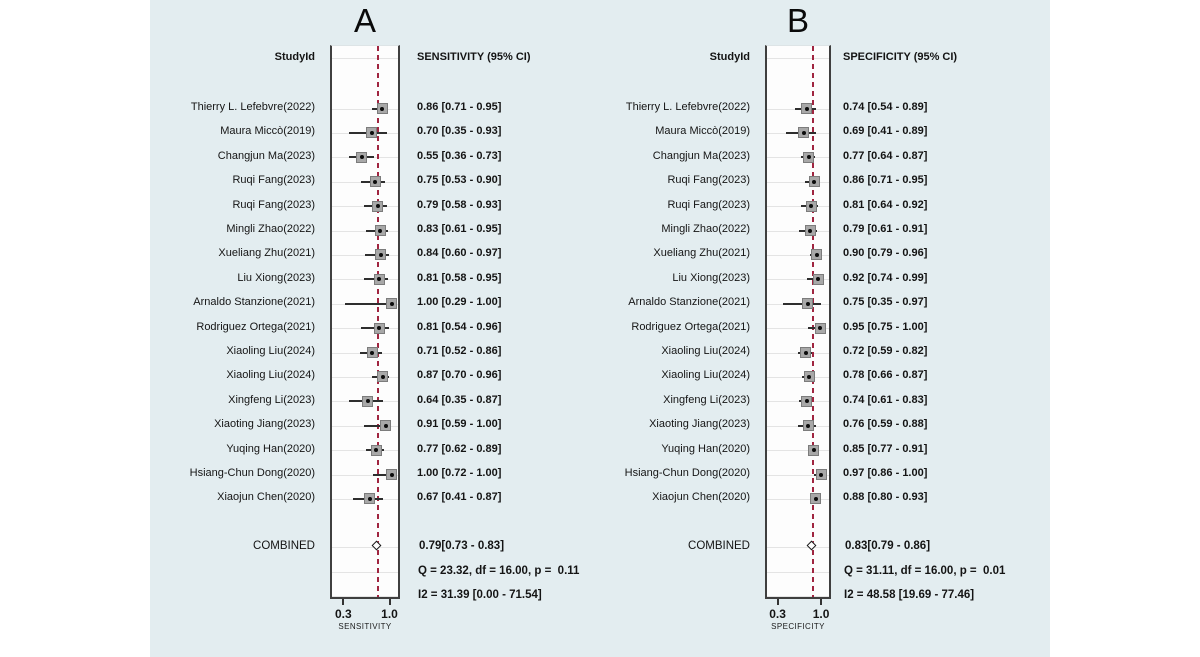  Describe the element at coordinates (474, 57) in the screenshot. I see `value-column-header: SENSITIVITY (95% CI)` at that location.